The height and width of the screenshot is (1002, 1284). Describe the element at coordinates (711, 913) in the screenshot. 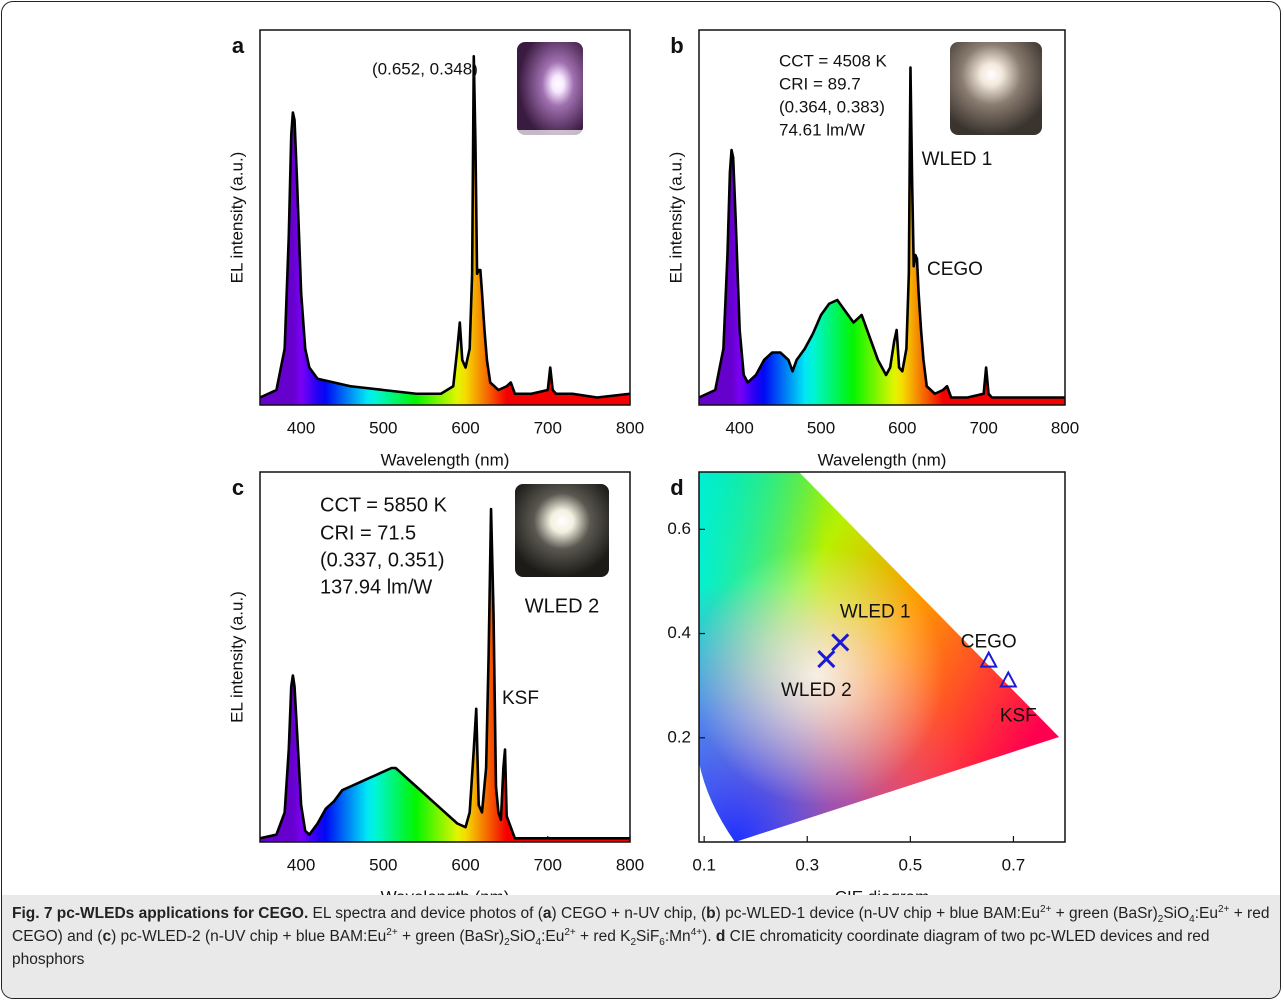

I see `caption-text: b` at that location.